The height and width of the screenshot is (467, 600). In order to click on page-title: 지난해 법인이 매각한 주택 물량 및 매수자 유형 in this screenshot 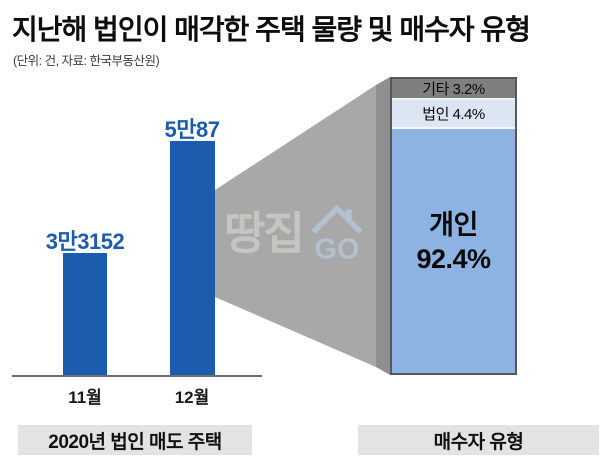, I will do `click(271, 29)`.